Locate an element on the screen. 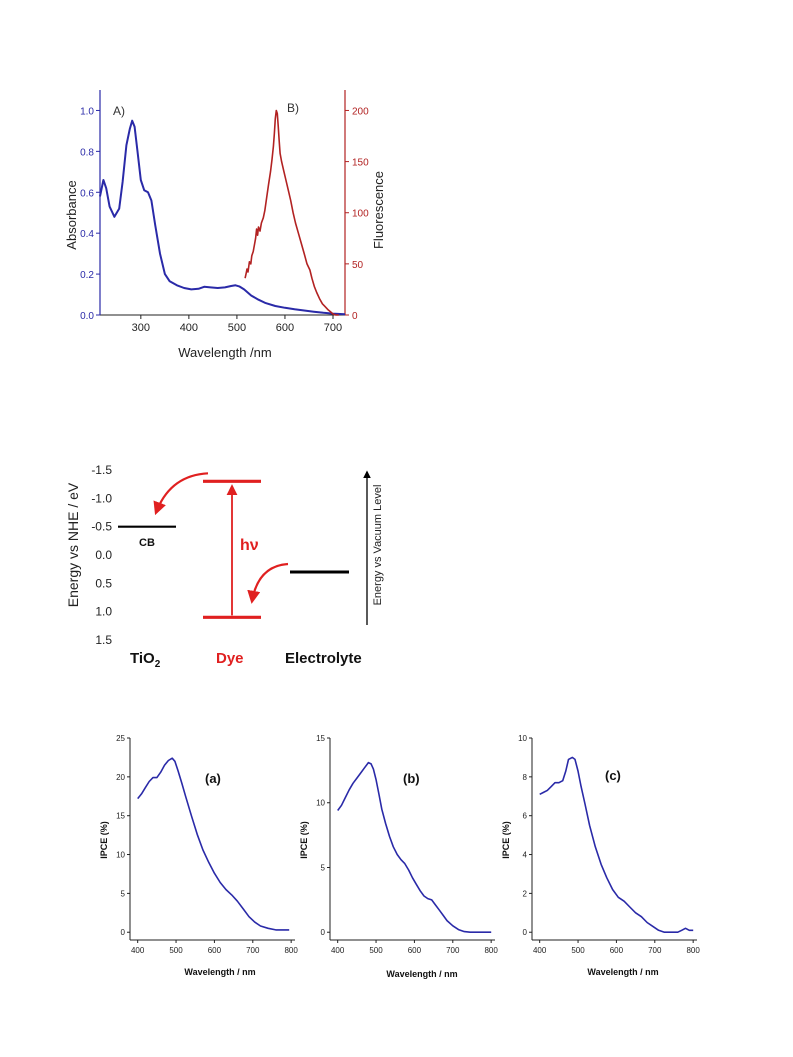  ipce-c-y-tick-label: 8 is located at coordinates (525, 777).